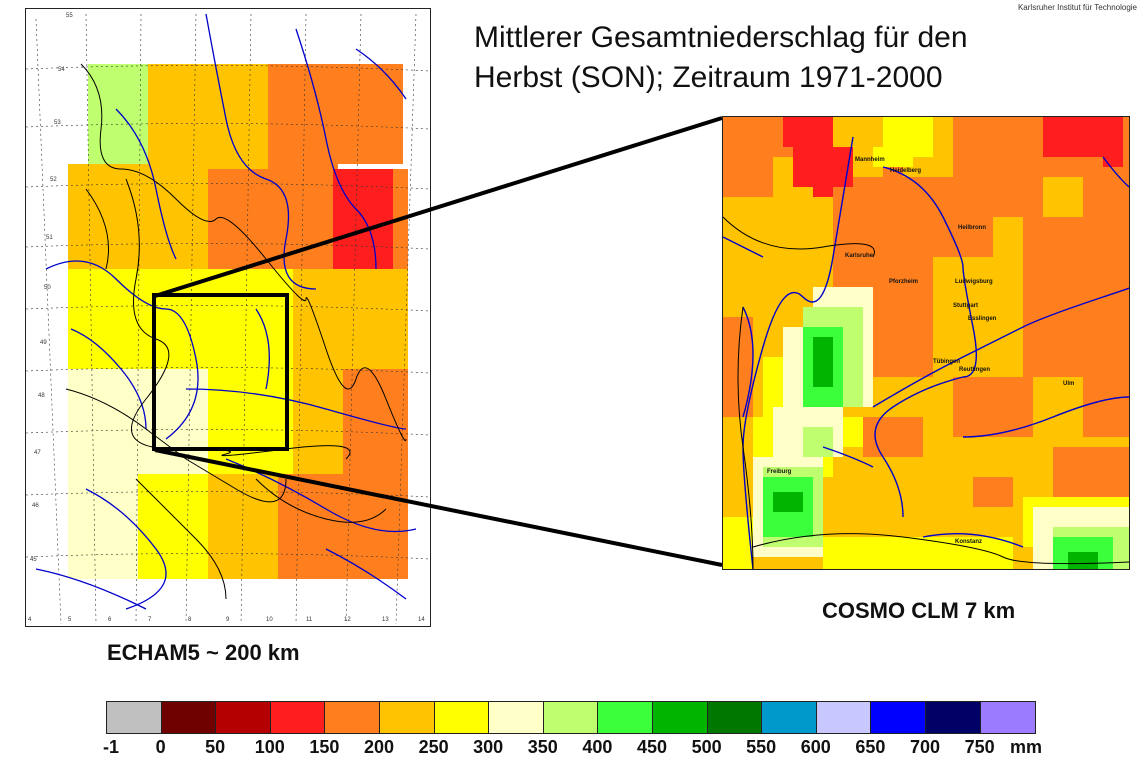 The height and width of the screenshot is (771, 1145). I want to click on svg-text: 51, so click(49, 238).